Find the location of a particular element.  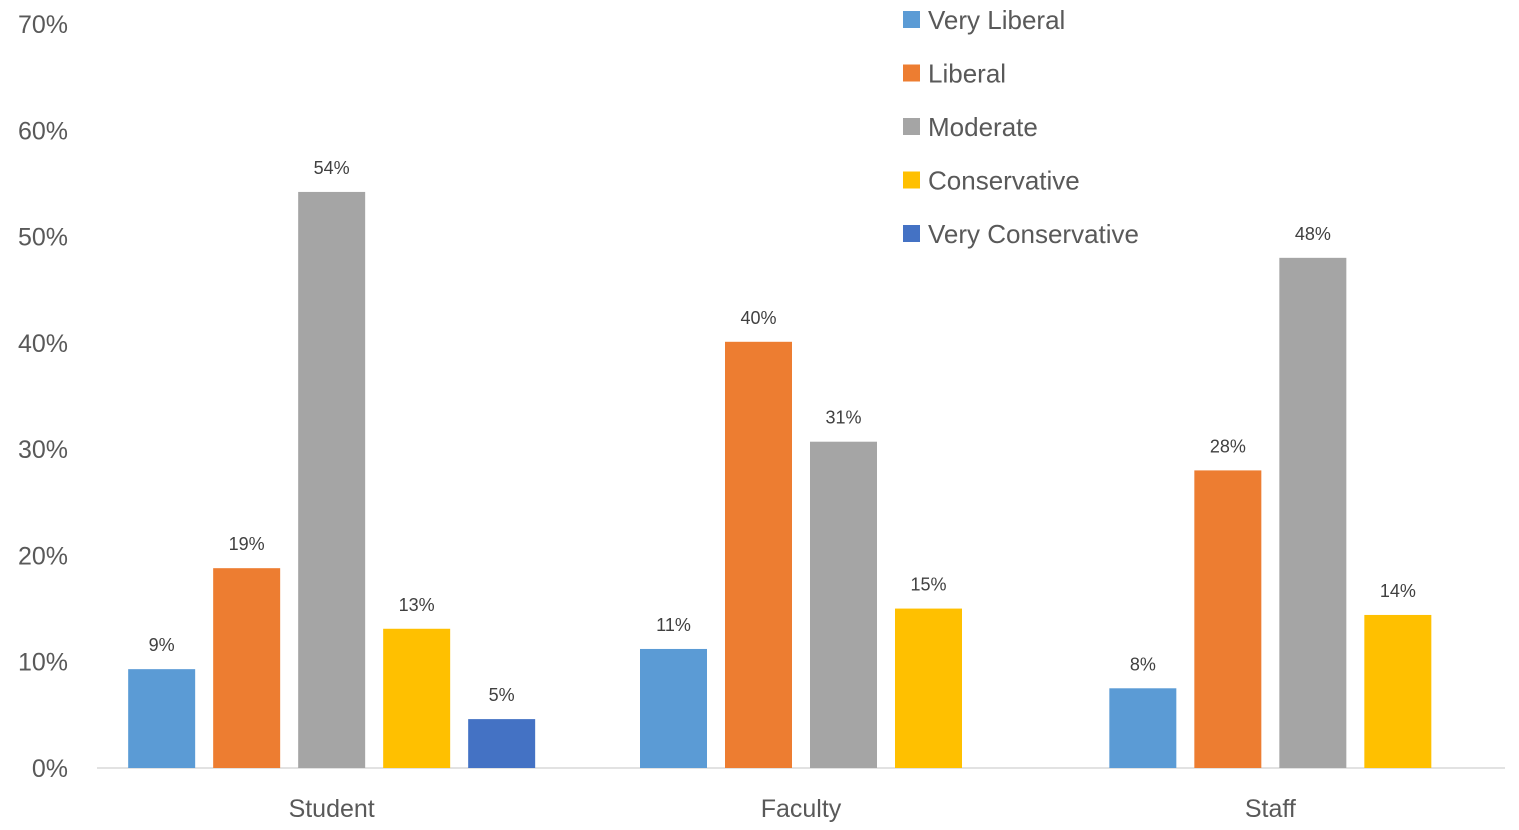

y-tick-label: 50% is located at coordinates (43, 238).